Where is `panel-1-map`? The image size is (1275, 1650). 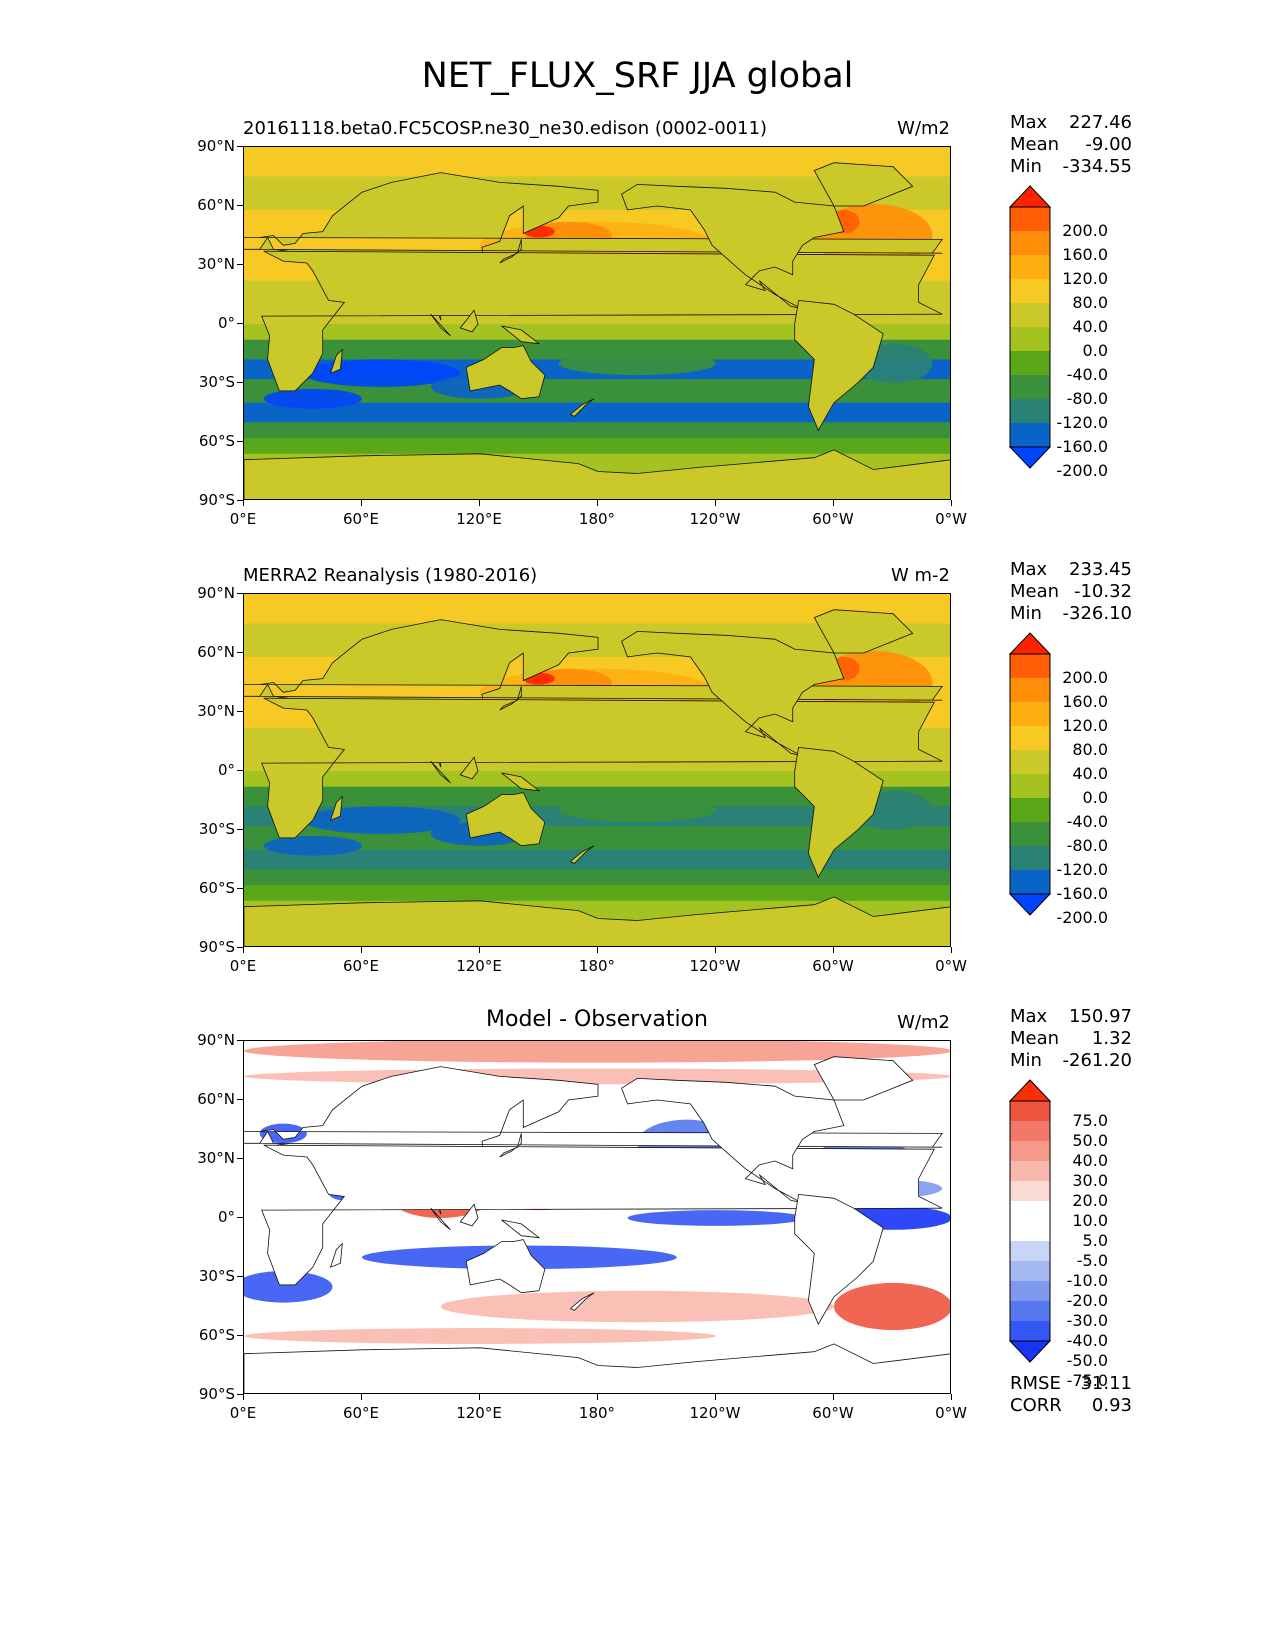 panel-1-map is located at coordinates (597, 323).